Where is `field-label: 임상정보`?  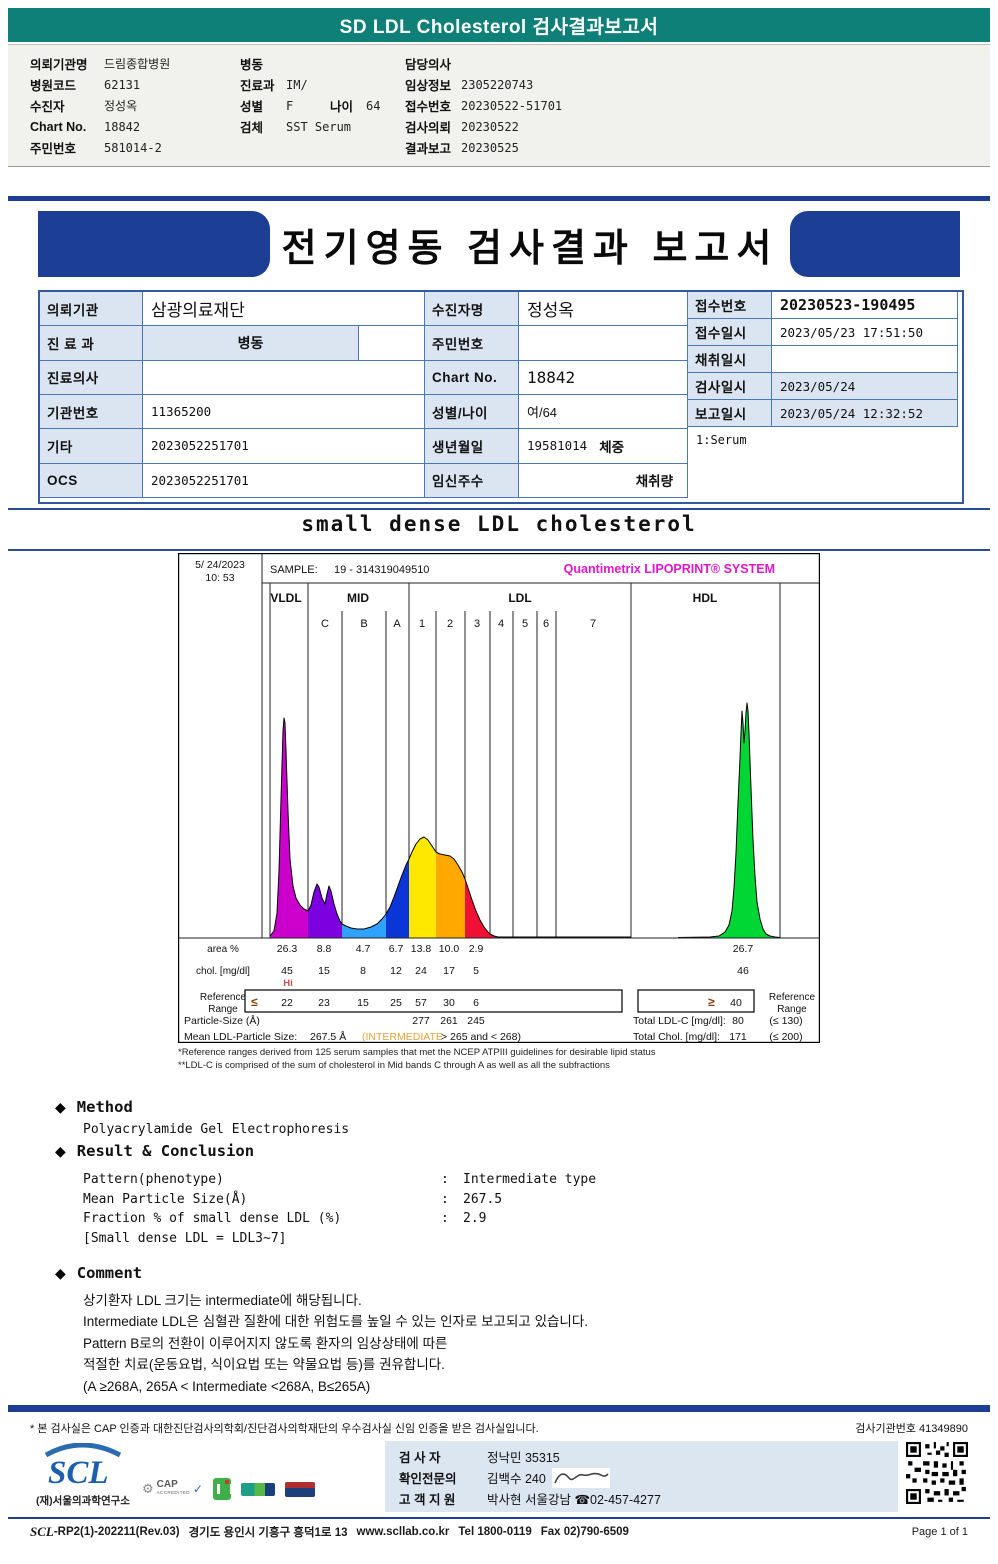 field-label: 임상정보 is located at coordinates (428, 86).